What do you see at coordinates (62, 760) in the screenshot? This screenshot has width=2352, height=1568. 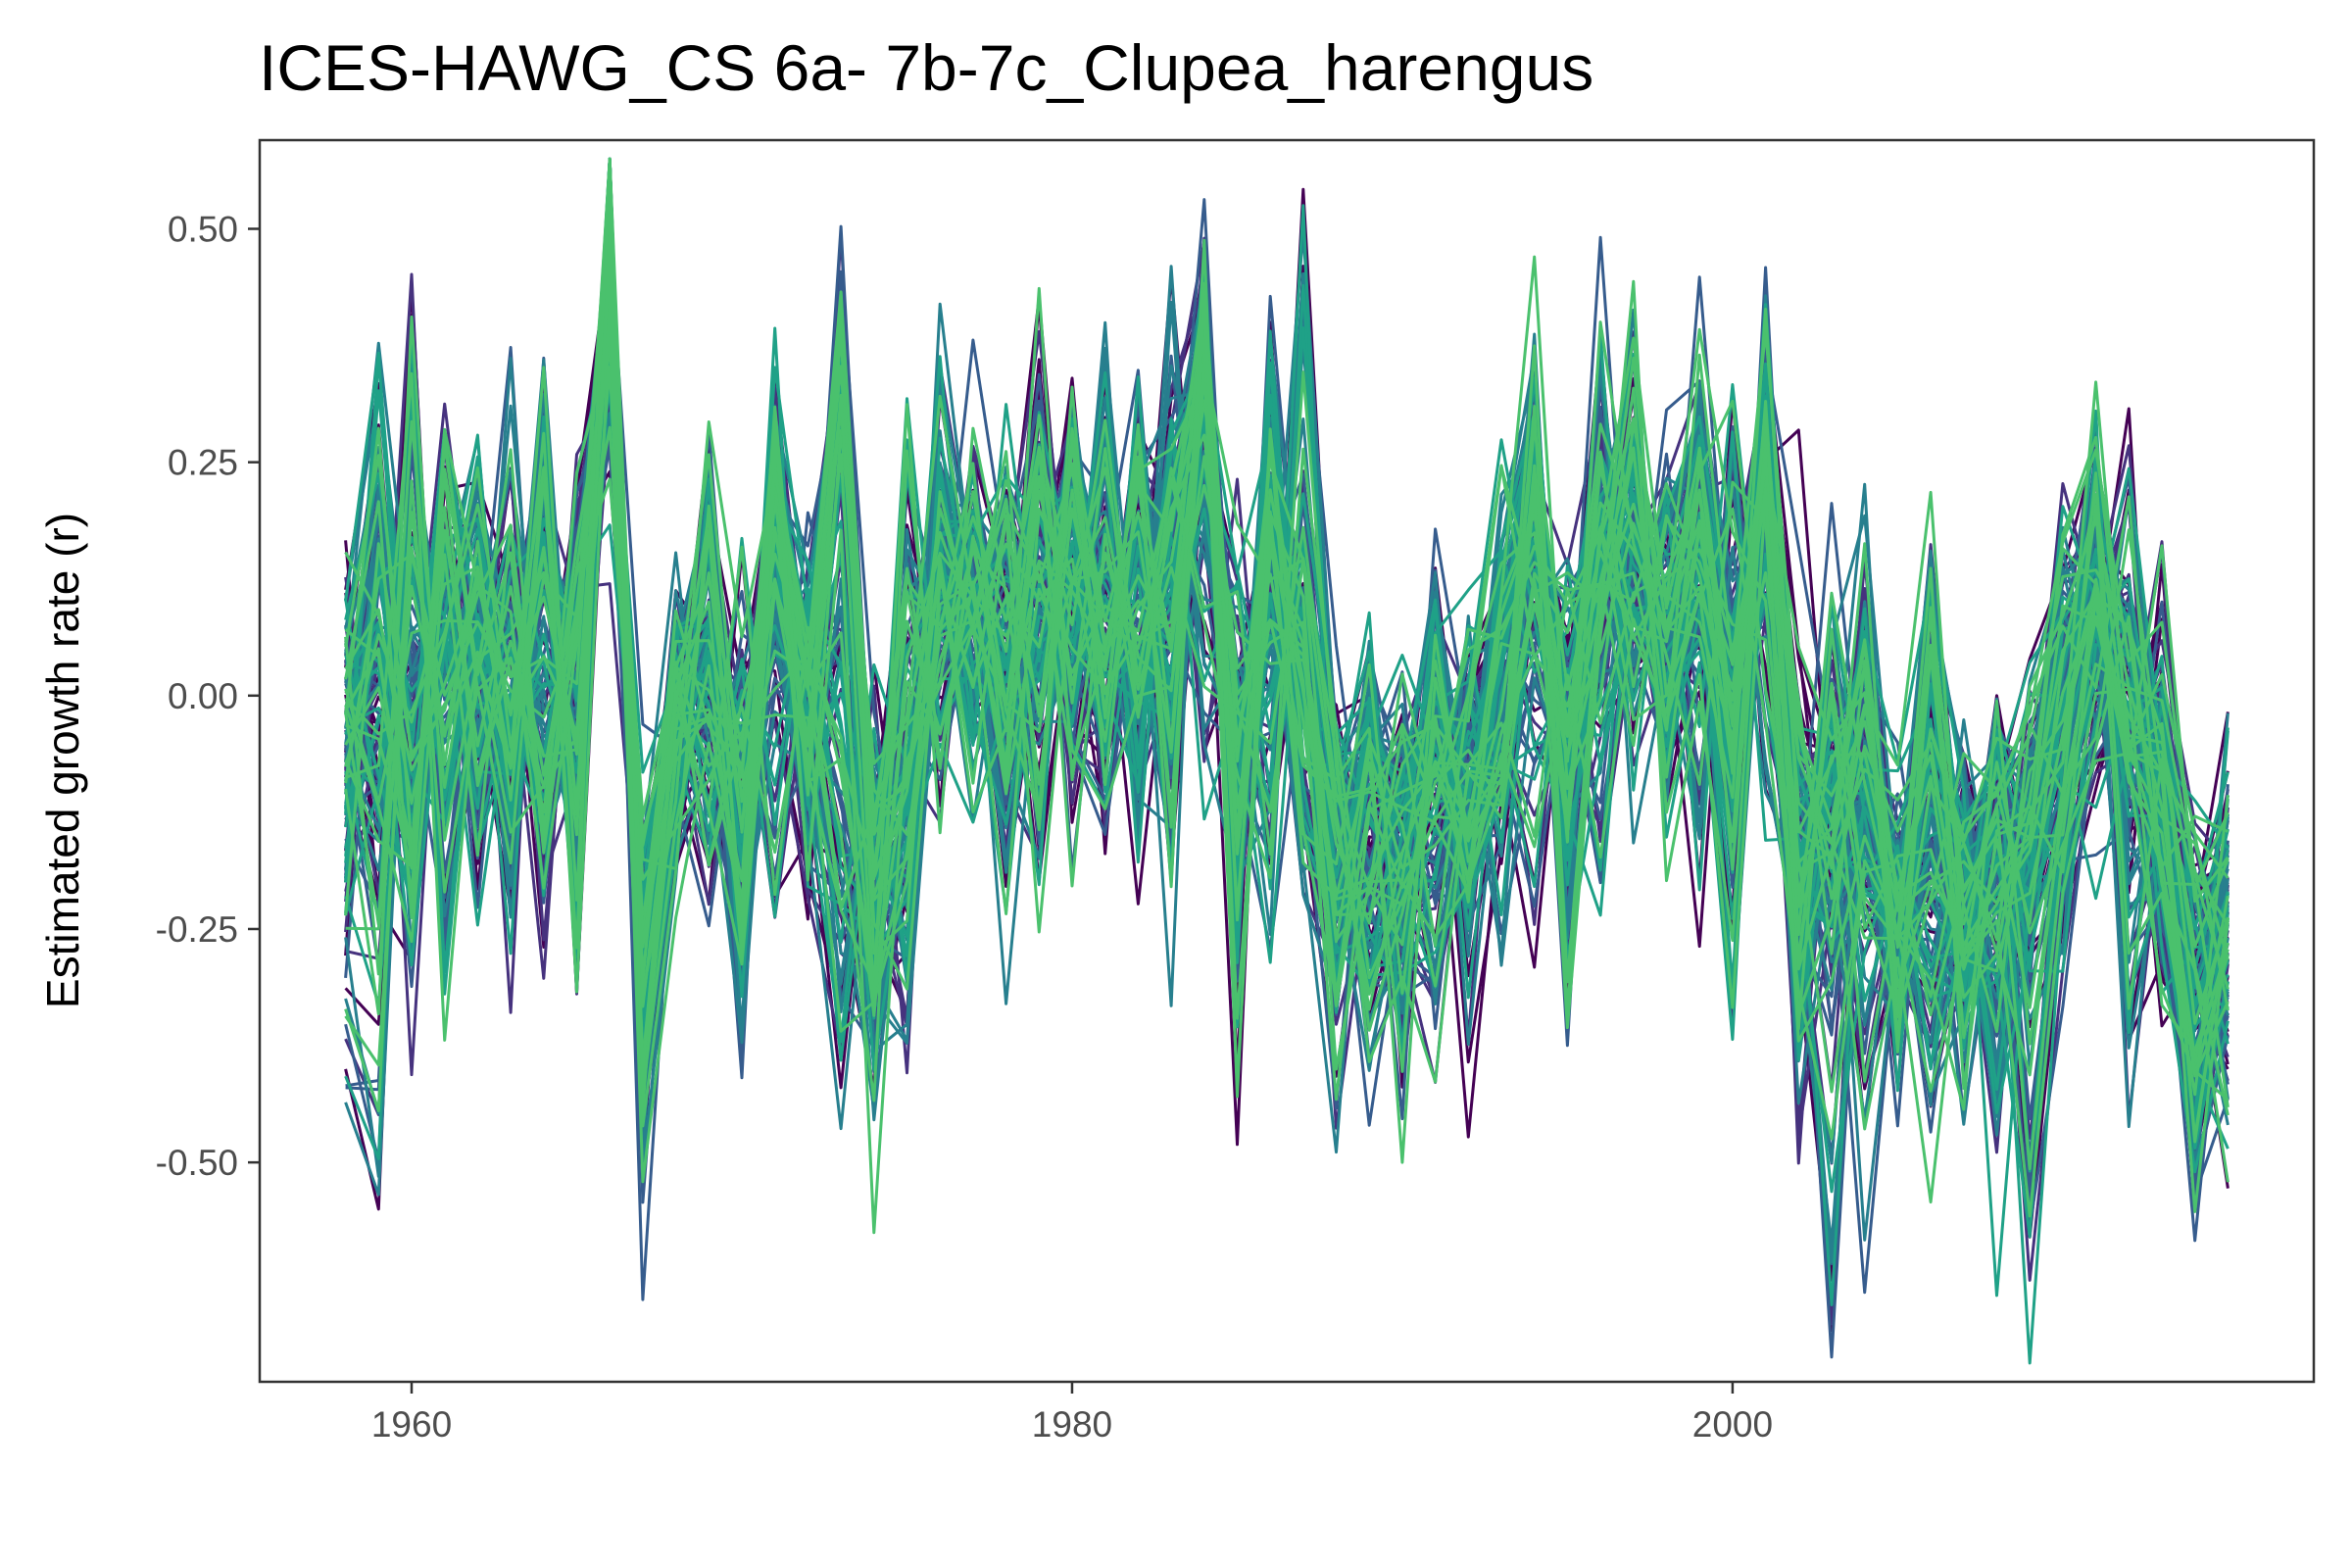 I see `y-axis-title: Estimated growth rate (r)` at bounding box center [62, 760].